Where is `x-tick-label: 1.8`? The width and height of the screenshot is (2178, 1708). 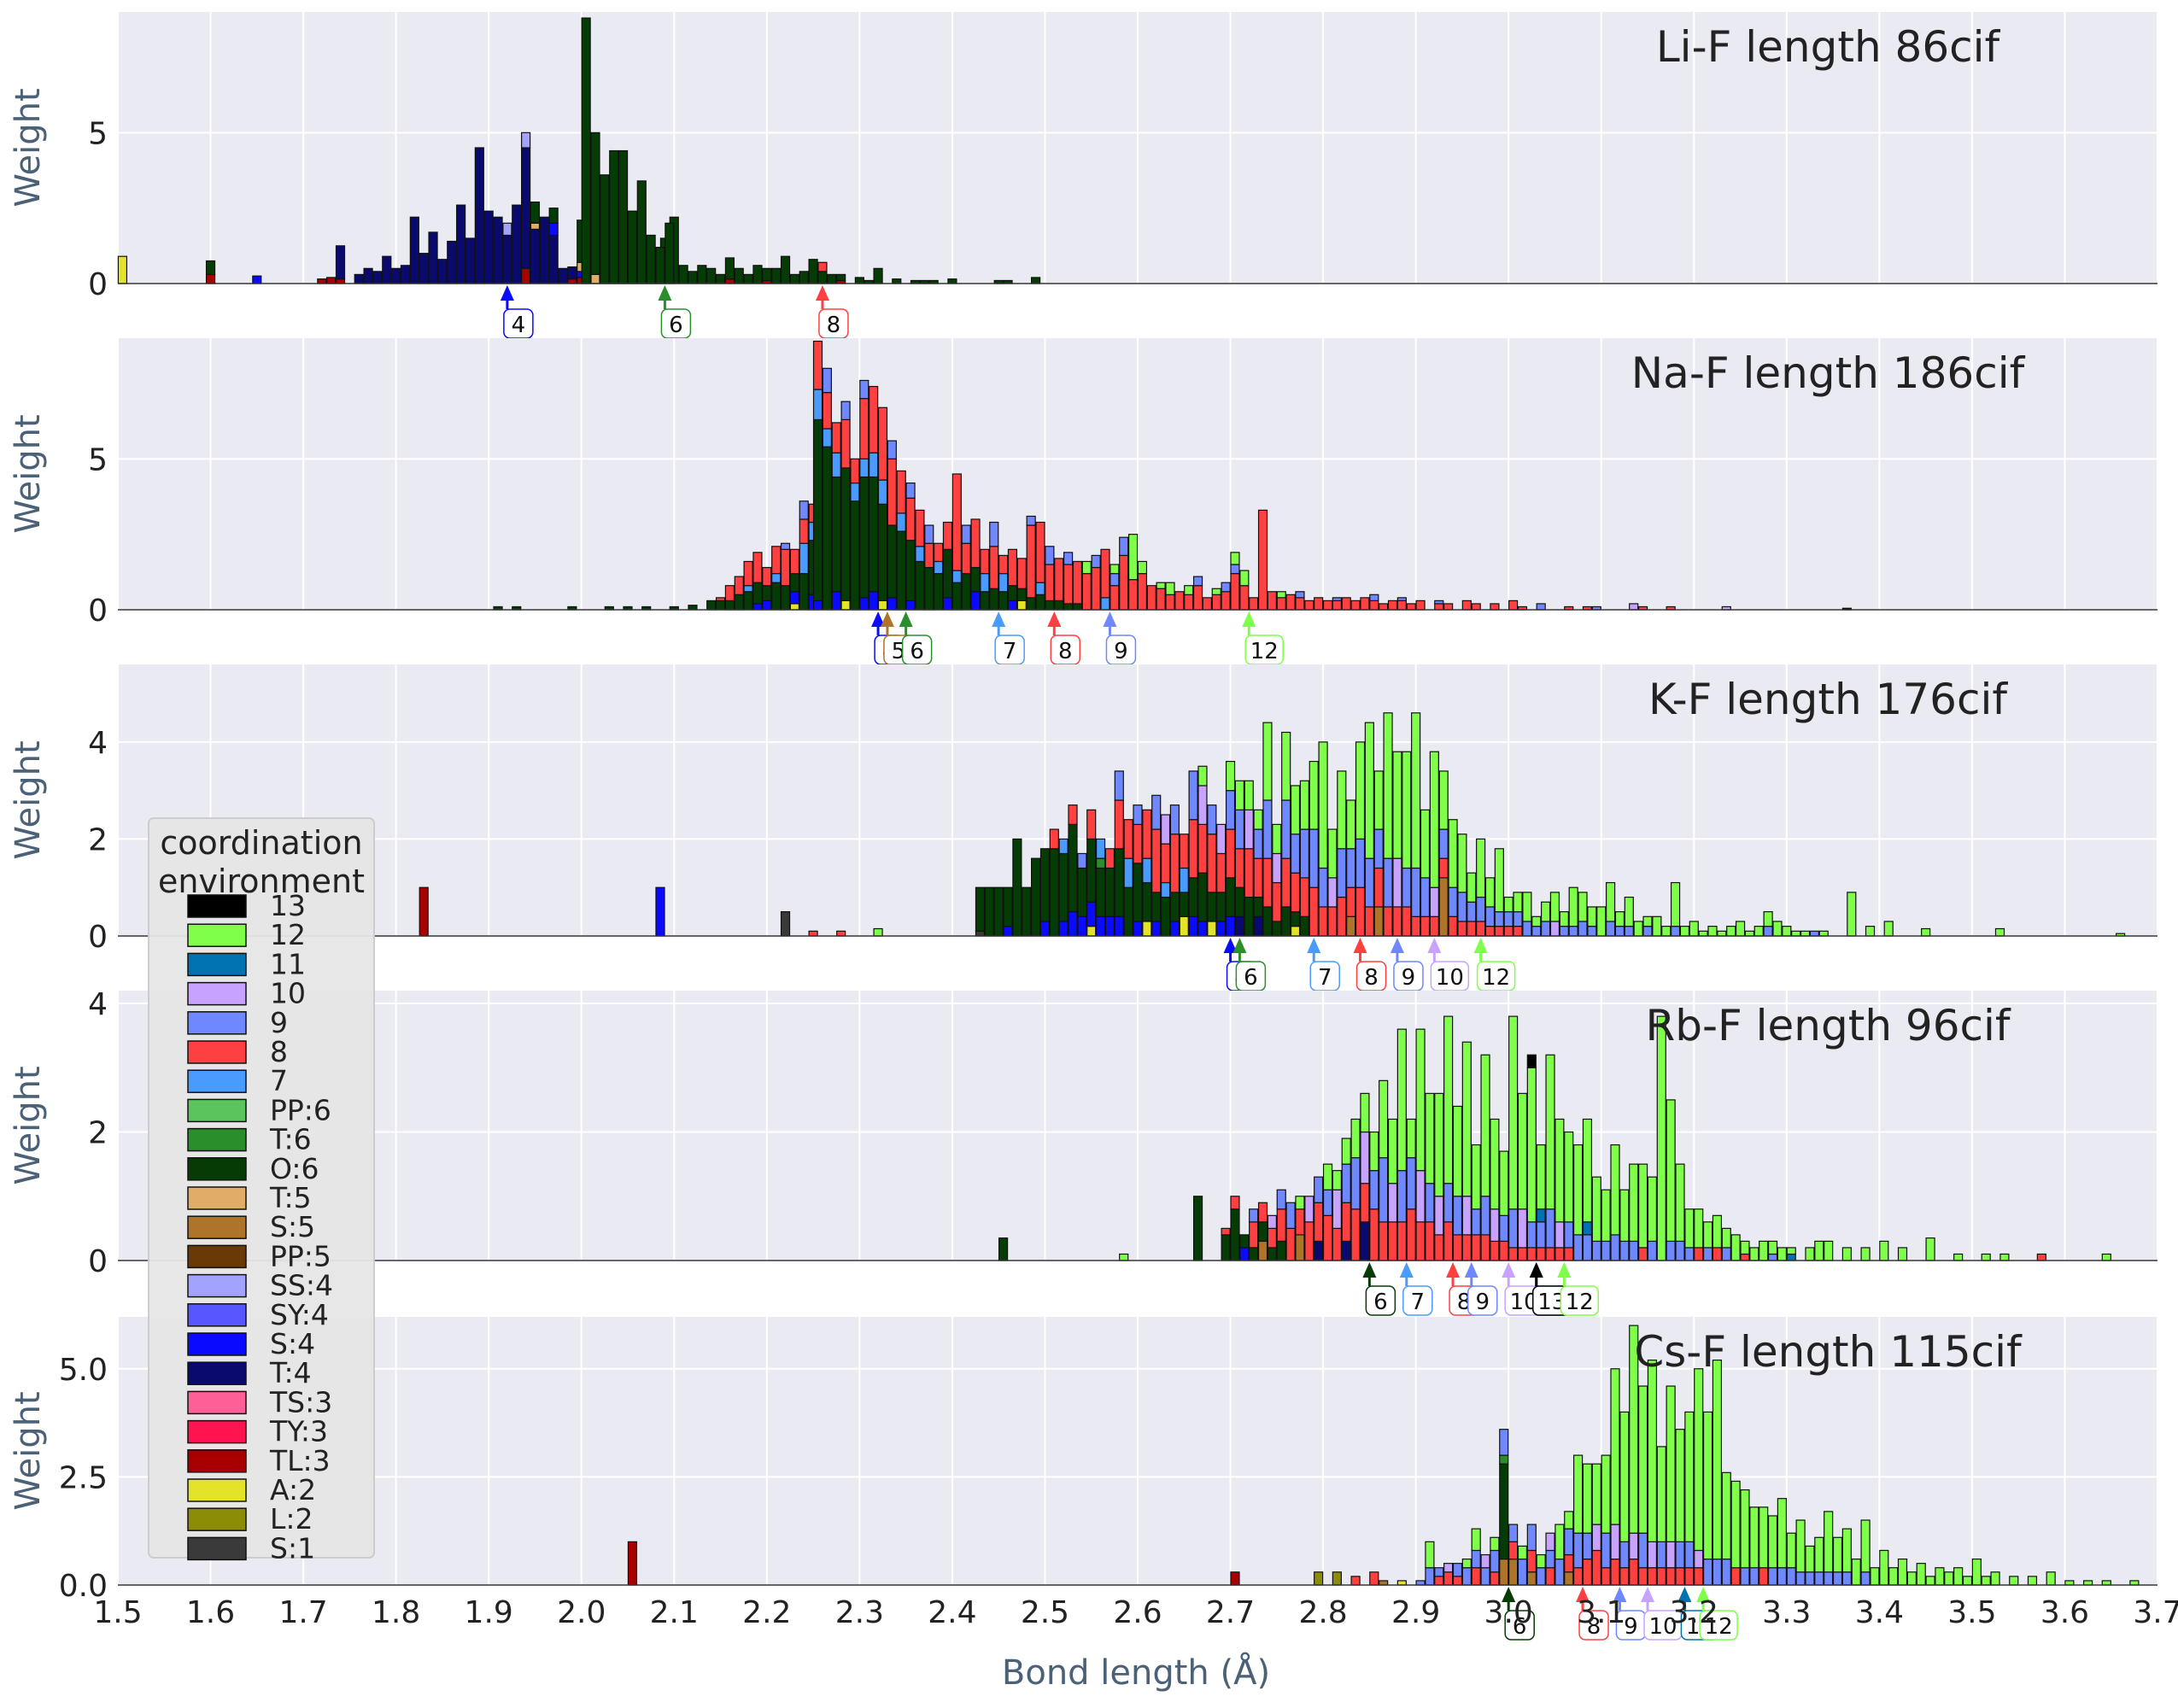
x-tick-label: 1.8 is located at coordinates (396, 1612).